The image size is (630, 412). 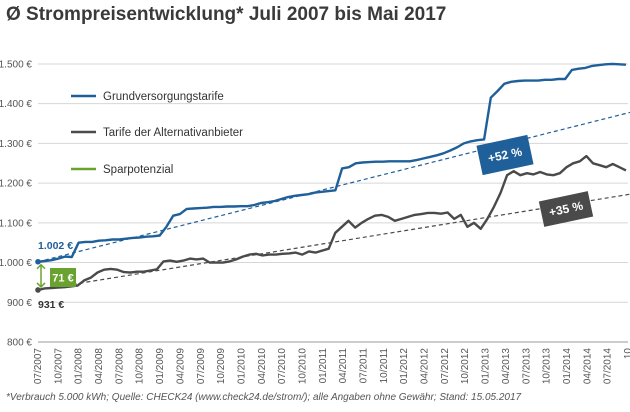 What do you see at coordinates (138, 170) in the screenshot?
I see `legend-label: Sparpotenzial` at bounding box center [138, 170].